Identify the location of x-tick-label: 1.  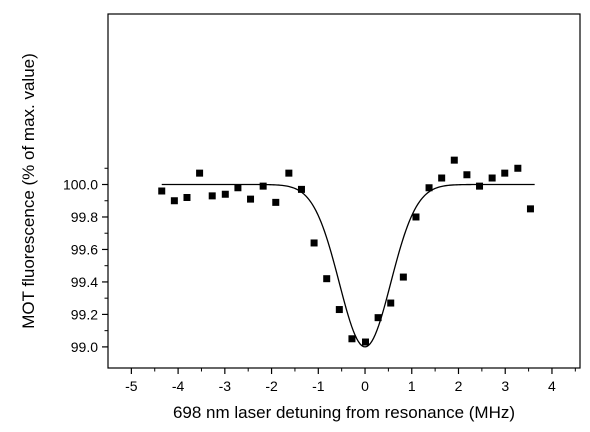
(412, 386).